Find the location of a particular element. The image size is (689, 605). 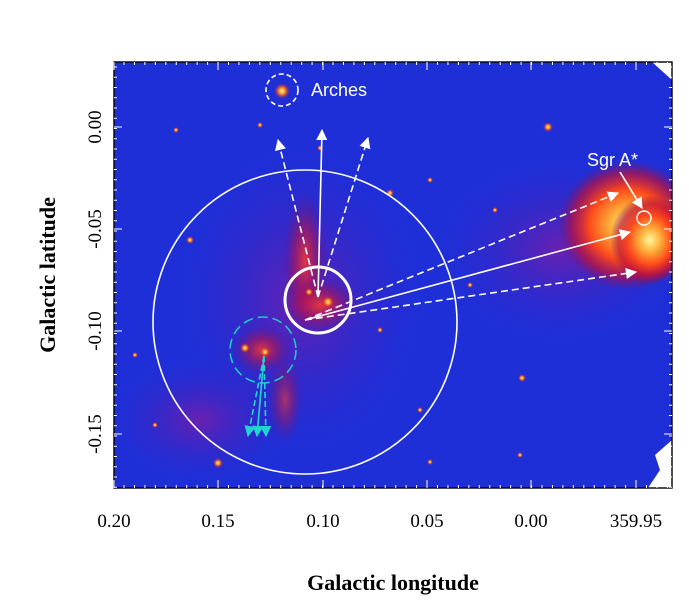

x-axis-title: Galactic longitude is located at coordinates (393, 582).